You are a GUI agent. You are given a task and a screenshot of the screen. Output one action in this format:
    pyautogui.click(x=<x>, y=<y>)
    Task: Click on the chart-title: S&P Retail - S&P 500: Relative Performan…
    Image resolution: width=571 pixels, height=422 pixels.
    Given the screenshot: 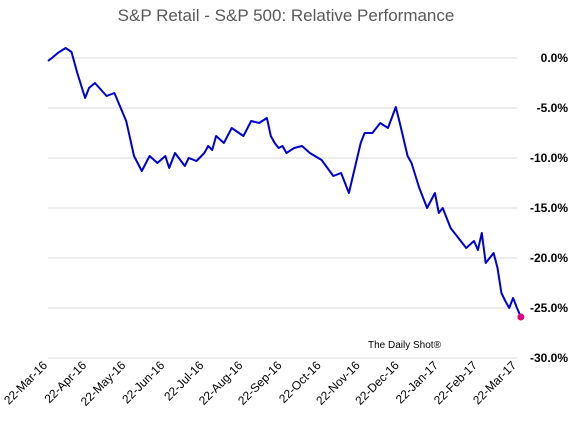 What is the action you would take?
    pyautogui.click(x=286, y=15)
    